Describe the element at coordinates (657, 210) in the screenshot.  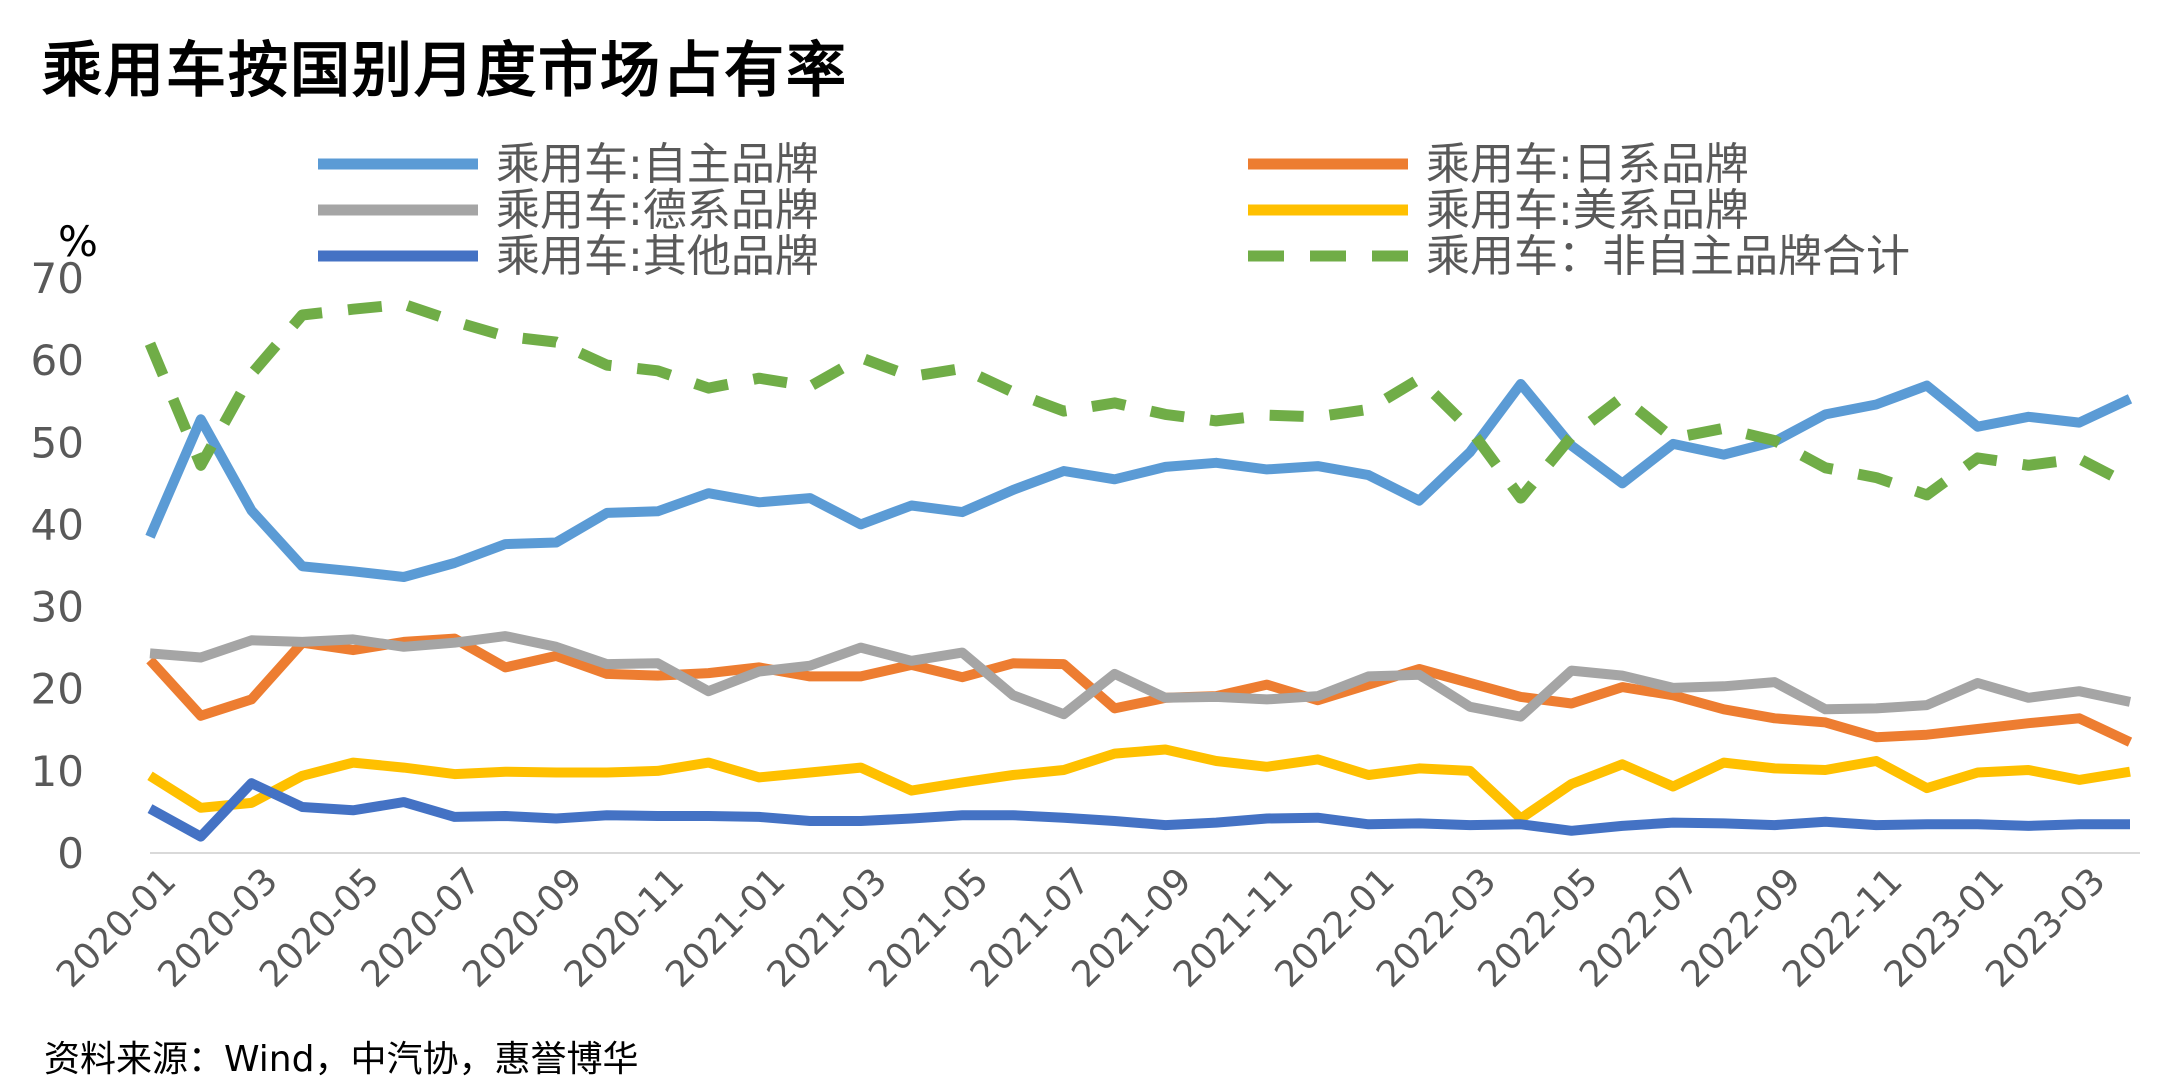
I see `legend-label-3: 乘用车:德系品牌` at that location.